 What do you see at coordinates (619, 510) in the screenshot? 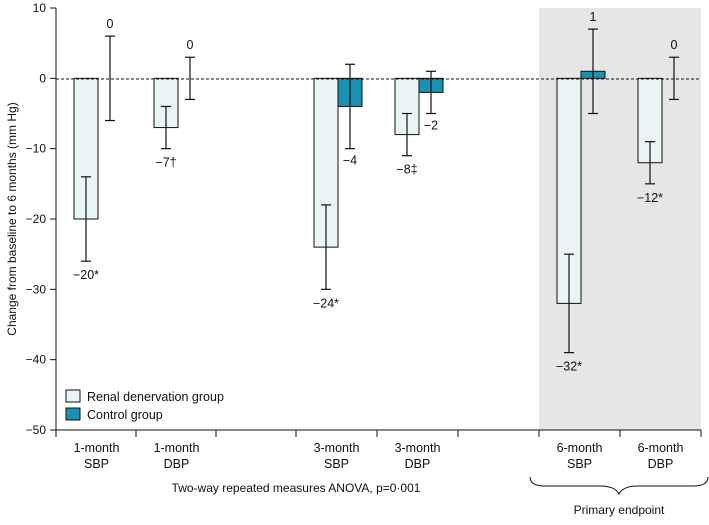
I see `primary-endpoint-label: Primary endpoint` at bounding box center [619, 510].